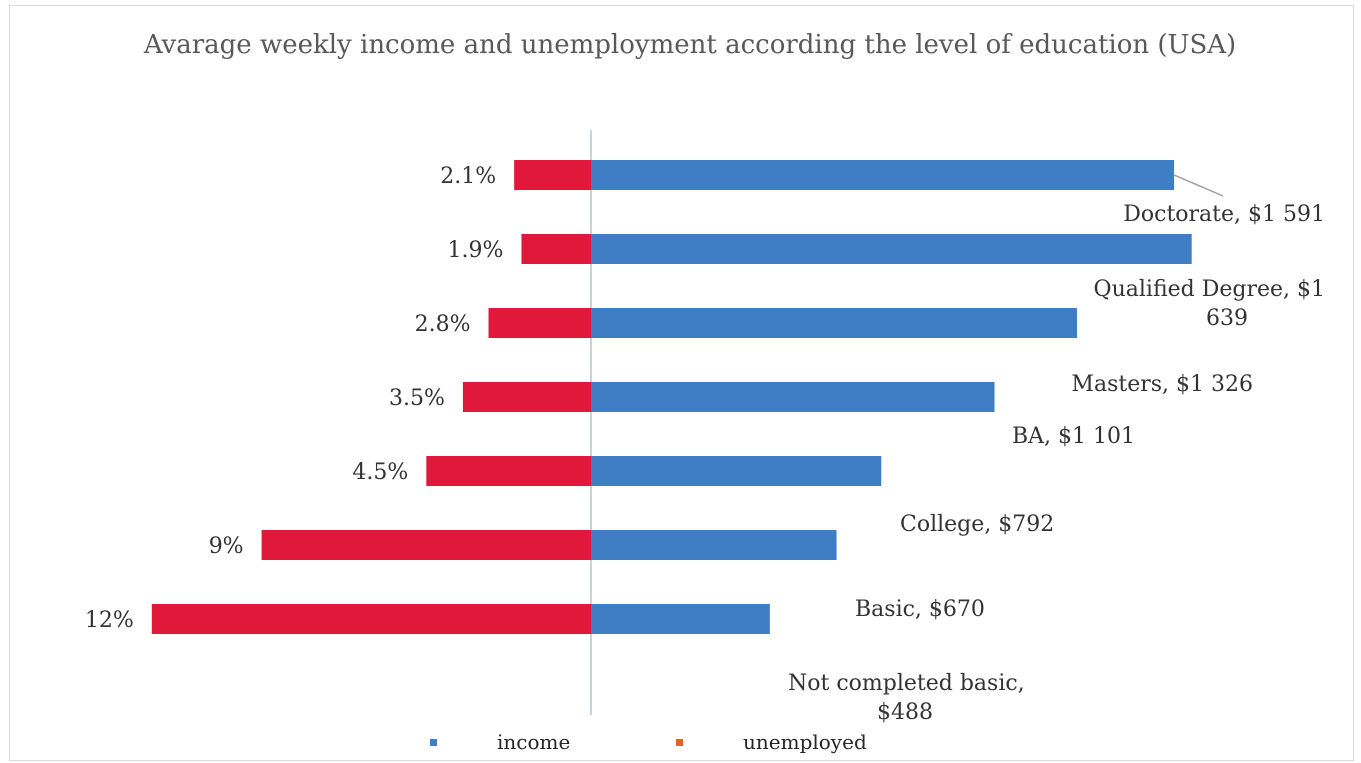  What do you see at coordinates (906, 698) in the screenshot?
I see `income-label-not-completed-basic: Not completed basic, $488` at bounding box center [906, 698].